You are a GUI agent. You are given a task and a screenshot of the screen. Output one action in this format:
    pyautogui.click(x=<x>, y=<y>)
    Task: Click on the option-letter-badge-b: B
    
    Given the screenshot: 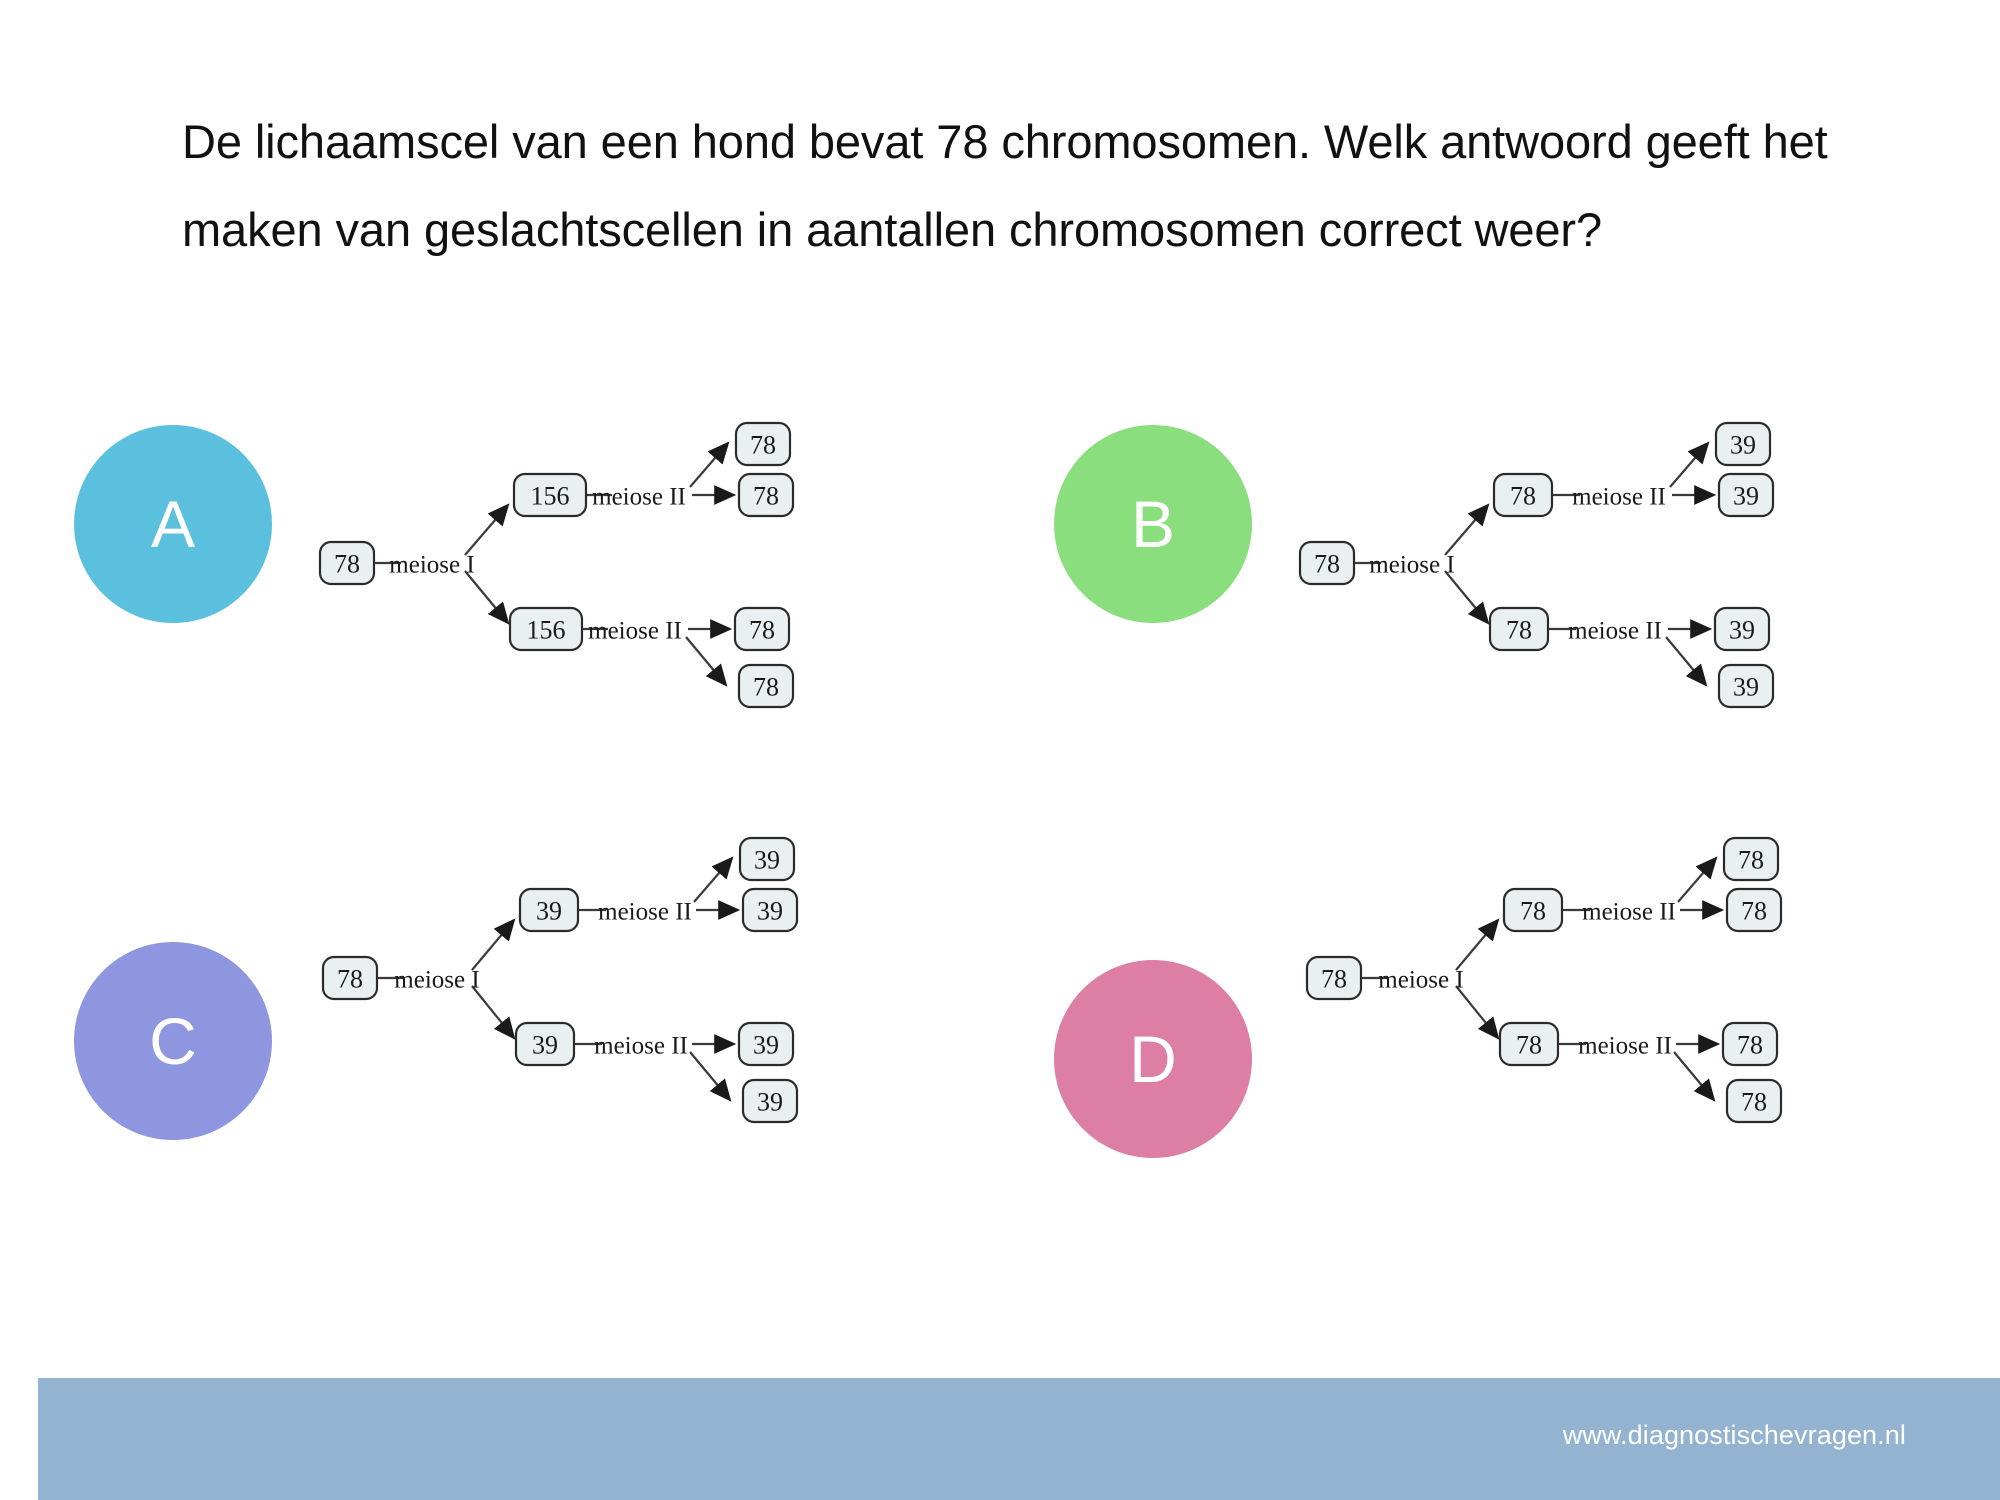 What is the action you would take?
    pyautogui.click(x=1153, y=524)
    